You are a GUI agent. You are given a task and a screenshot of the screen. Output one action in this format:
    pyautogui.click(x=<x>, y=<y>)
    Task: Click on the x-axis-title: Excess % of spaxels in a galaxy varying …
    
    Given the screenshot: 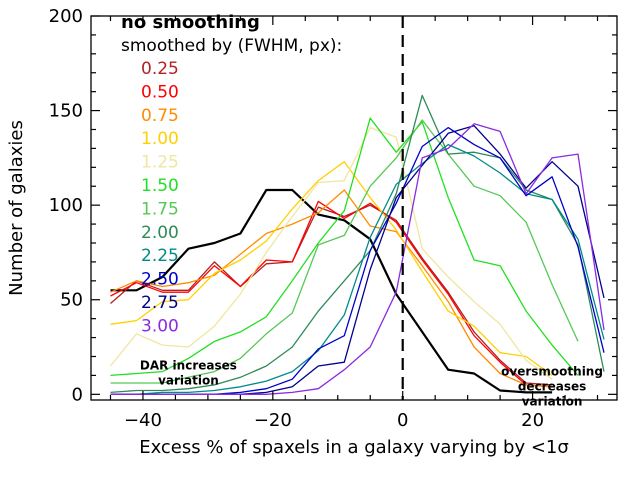 What is the action you would take?
    pyautogui.click(x=354, y=447)
    